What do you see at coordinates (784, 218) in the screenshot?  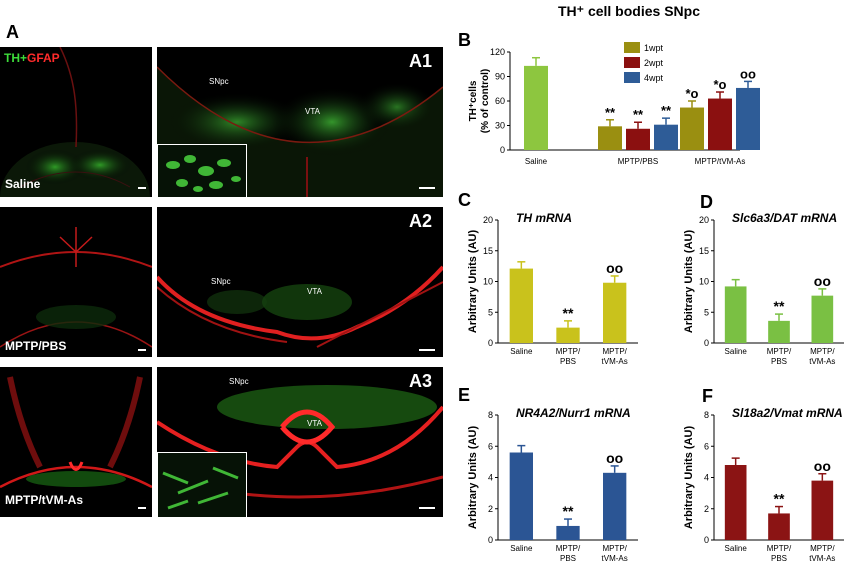 I see `chart-title: Slc6a3/DAT mRNA` at bounding box center [784, 218].